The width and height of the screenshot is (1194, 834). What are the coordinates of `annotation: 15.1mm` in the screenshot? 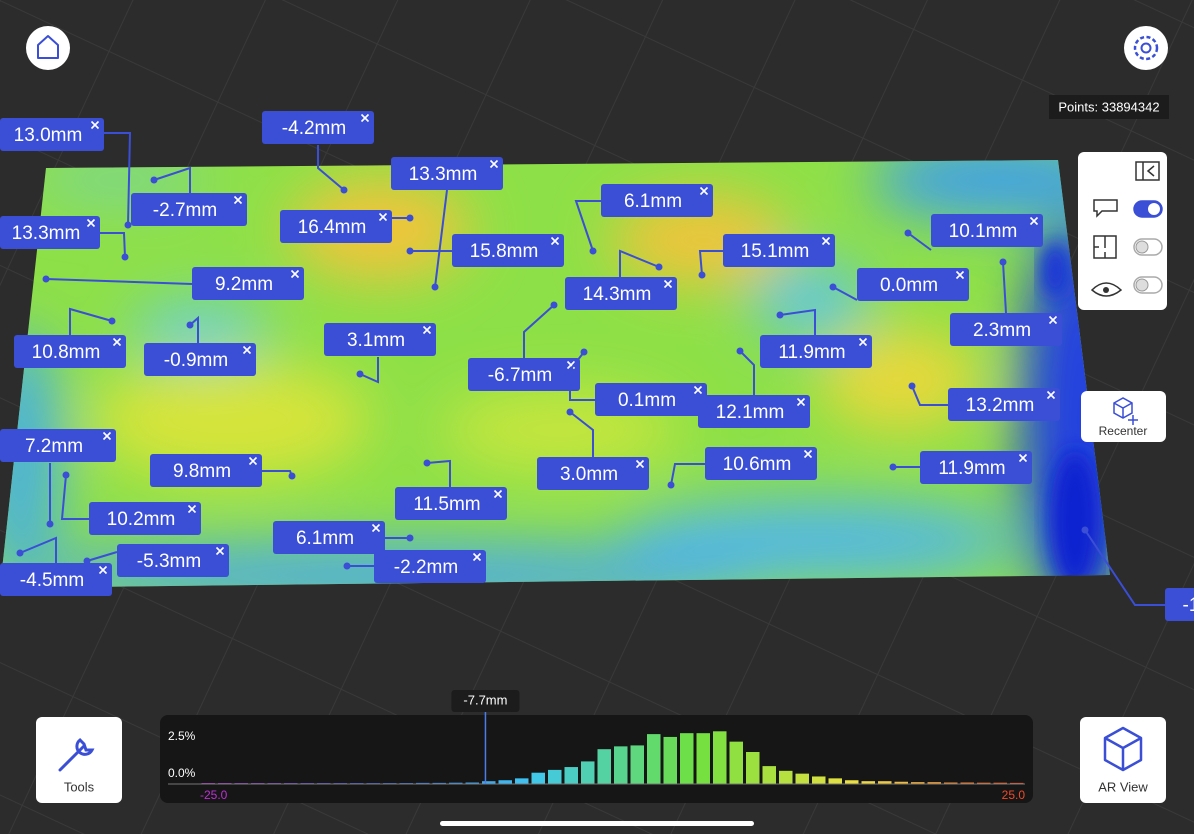 It's located at (767, 256).